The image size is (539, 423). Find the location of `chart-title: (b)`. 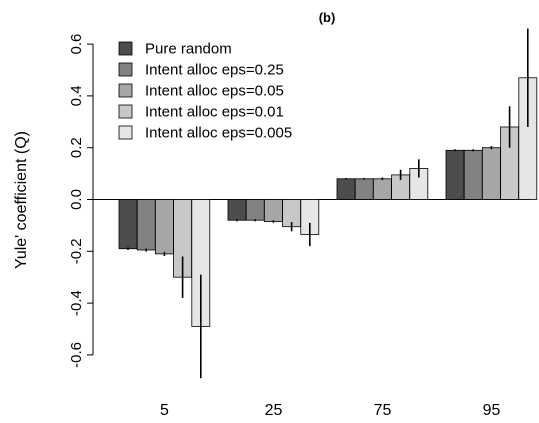

chart-title: (b) is located at coordinates (327, 17).